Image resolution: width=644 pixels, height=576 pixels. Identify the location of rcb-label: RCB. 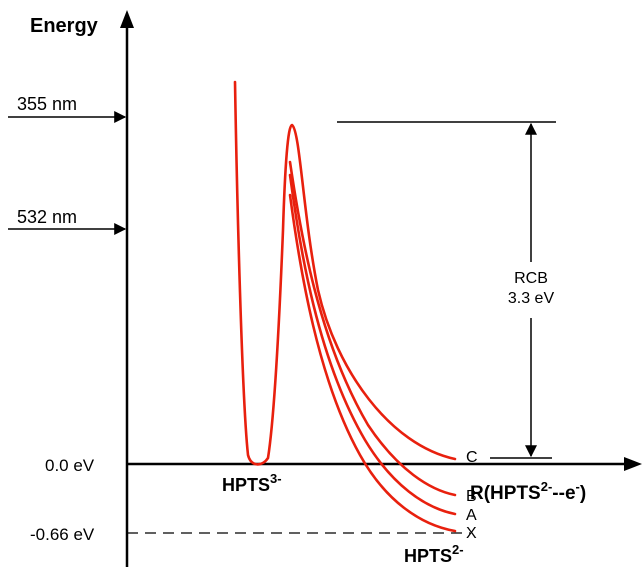
(531, 278).